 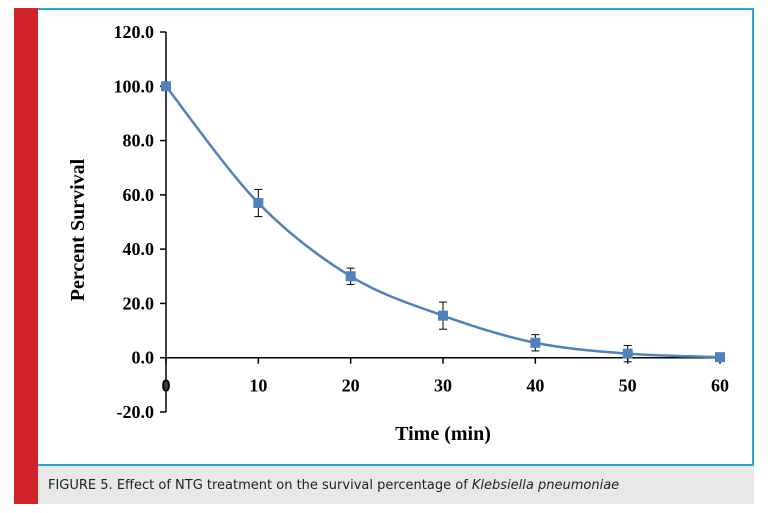 What do you see at coordinates (139, 141) in the screenshot?
I see `y-tick-label: 80.0` at bounding box center [139, 141].